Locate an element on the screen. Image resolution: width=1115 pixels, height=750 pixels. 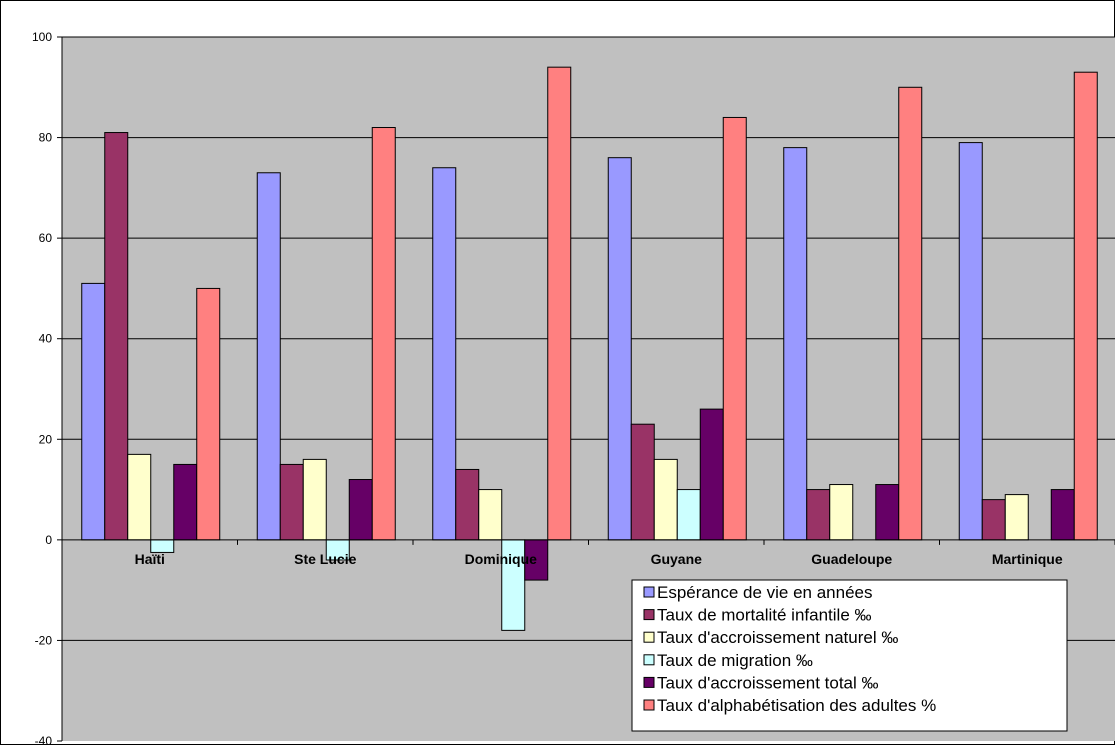
y-axis: -40 -20 0 20 40 60 80 100 is located at coordinates (47, 389).